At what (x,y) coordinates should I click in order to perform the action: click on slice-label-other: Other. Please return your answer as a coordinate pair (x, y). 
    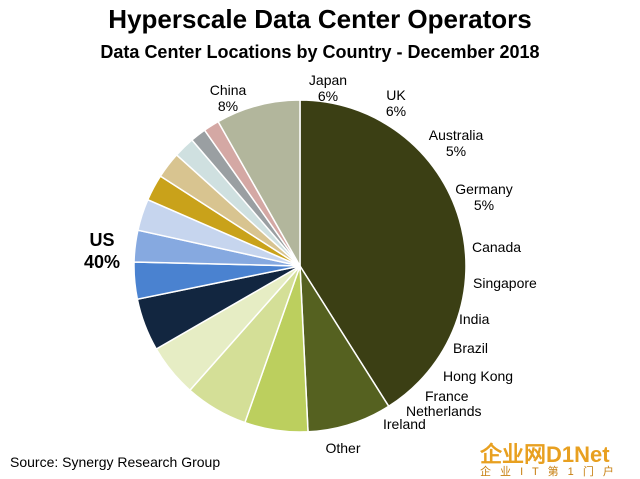
    Looking at the image, I should click on (342, 448).